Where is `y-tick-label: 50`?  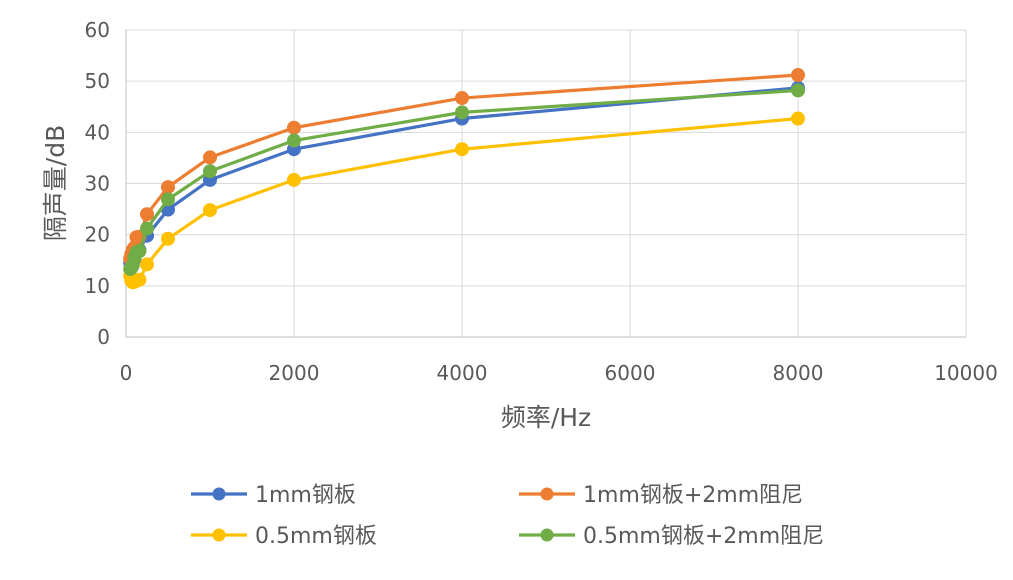
y-tick-label: 50 is located at coordinates (97, 81).